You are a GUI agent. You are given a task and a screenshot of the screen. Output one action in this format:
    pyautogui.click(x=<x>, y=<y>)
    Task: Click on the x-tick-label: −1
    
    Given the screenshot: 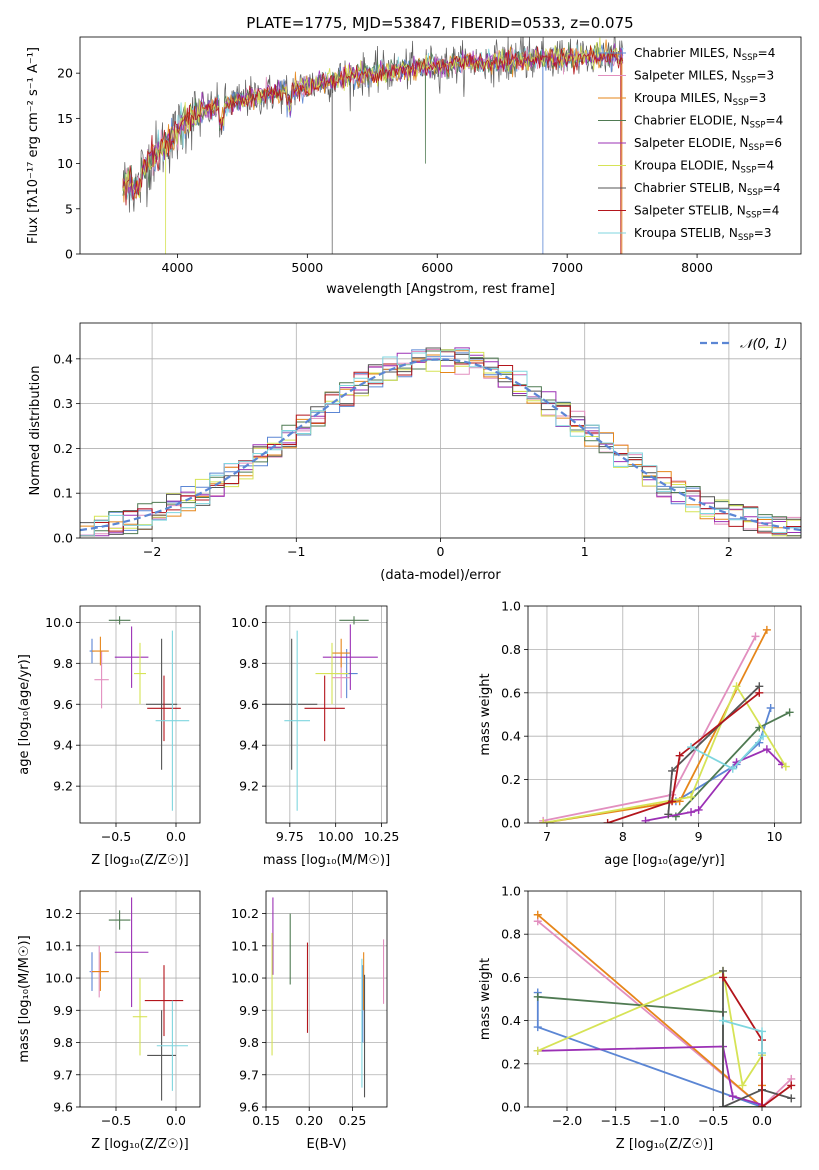 What is the action you would take?
    pyautogui.click(x=296, y=551)
    